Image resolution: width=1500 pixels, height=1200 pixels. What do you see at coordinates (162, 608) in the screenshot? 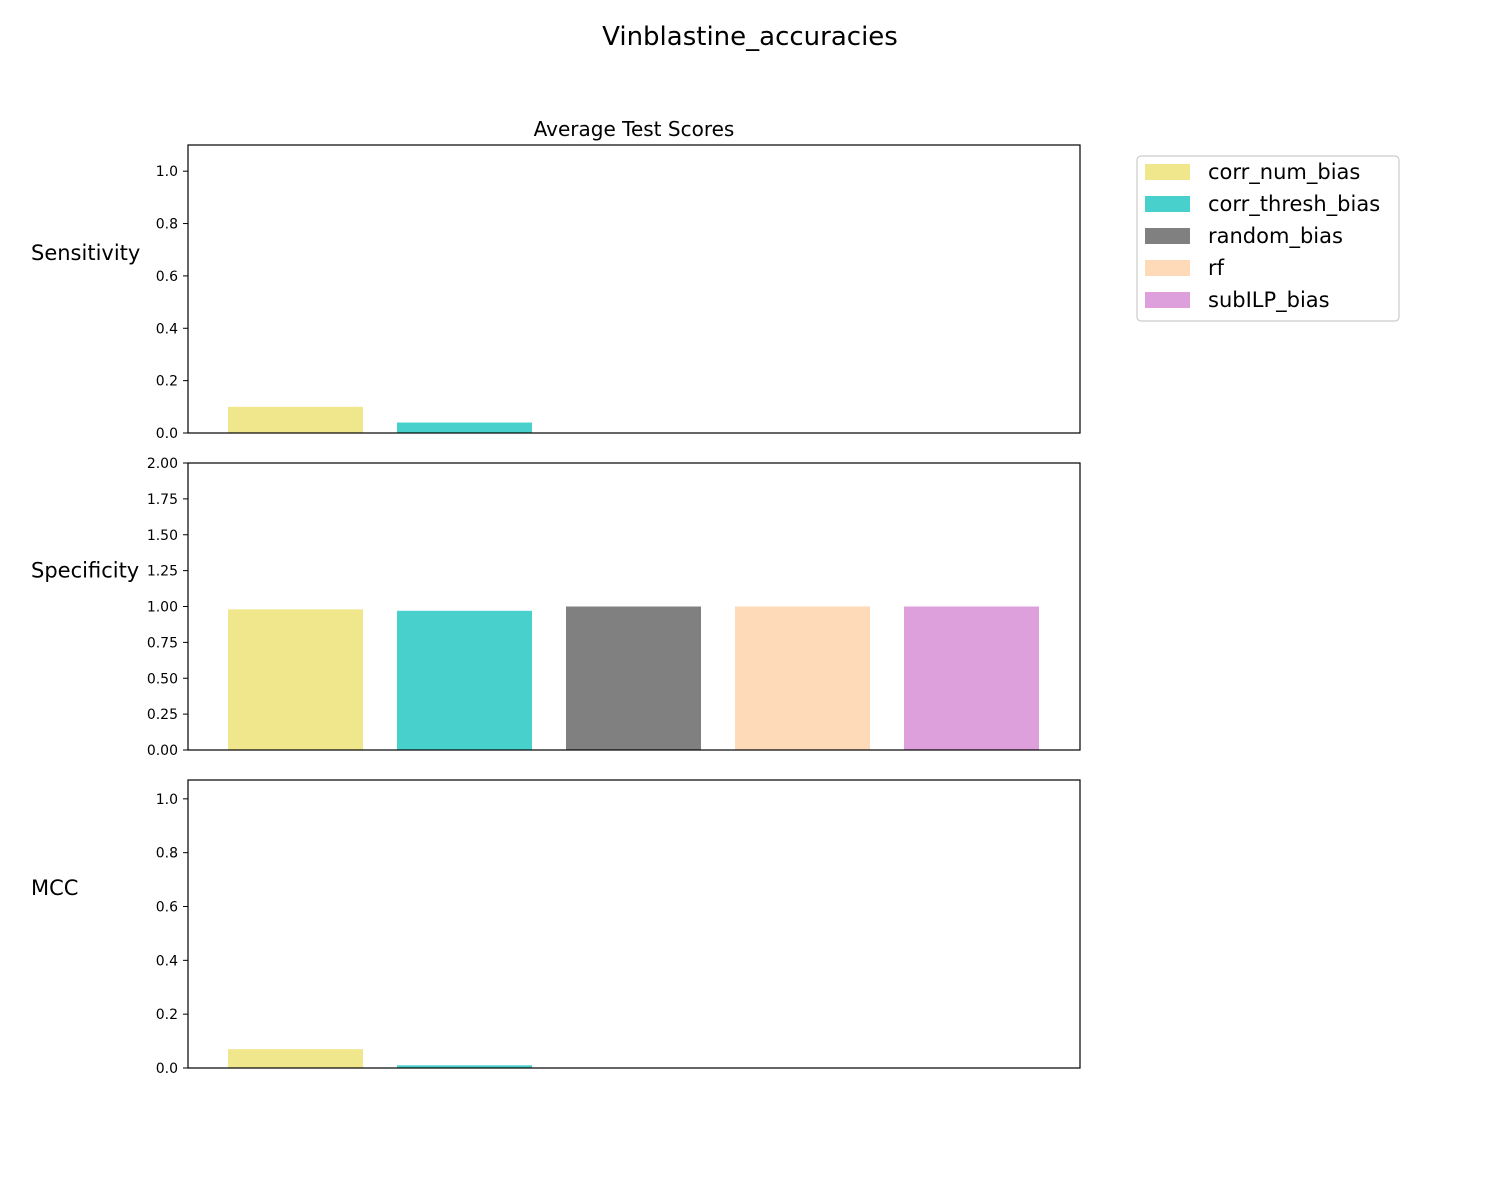
I see `y-tick-label: 1.00` at bounding box center [162, 608].